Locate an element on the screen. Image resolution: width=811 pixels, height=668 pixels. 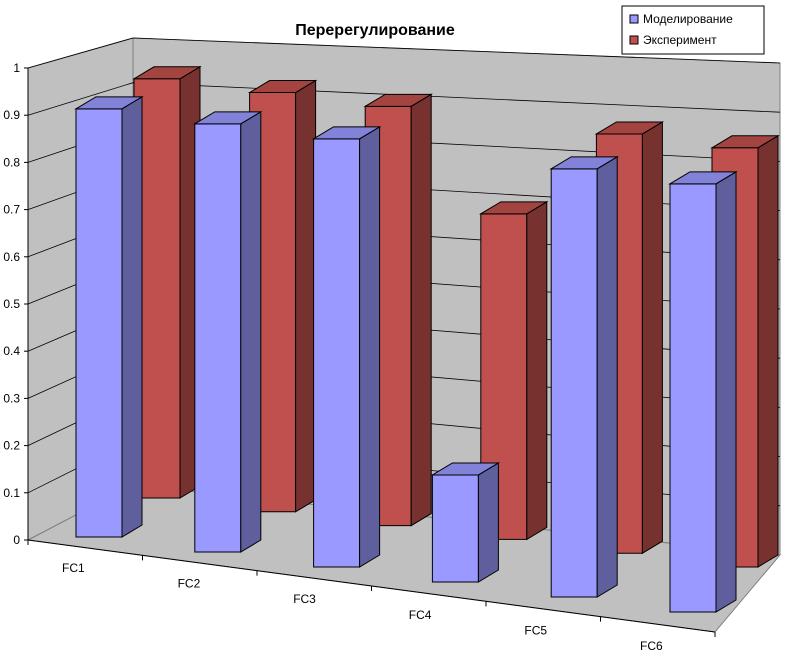
y-tick-label: 0 is located at coordinates (16, 540).